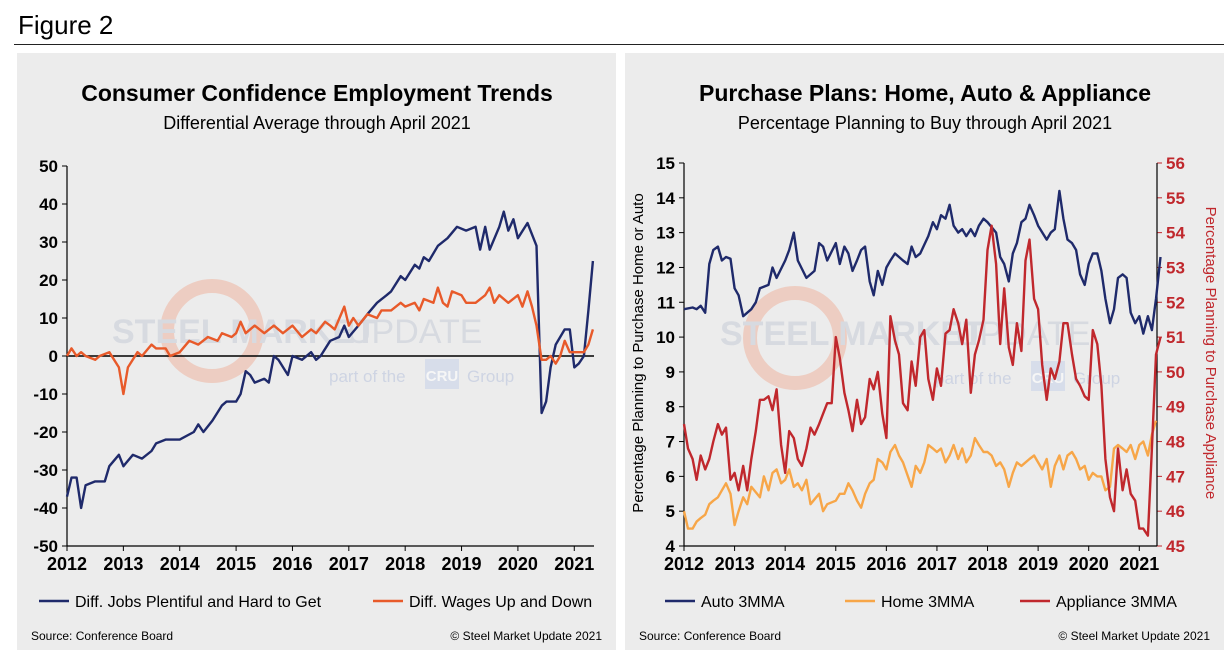  Describe the element at coordinates (317, 93) in the screenshot. I see `chart-title: Consumer Confidence Employment Trends` at that location.